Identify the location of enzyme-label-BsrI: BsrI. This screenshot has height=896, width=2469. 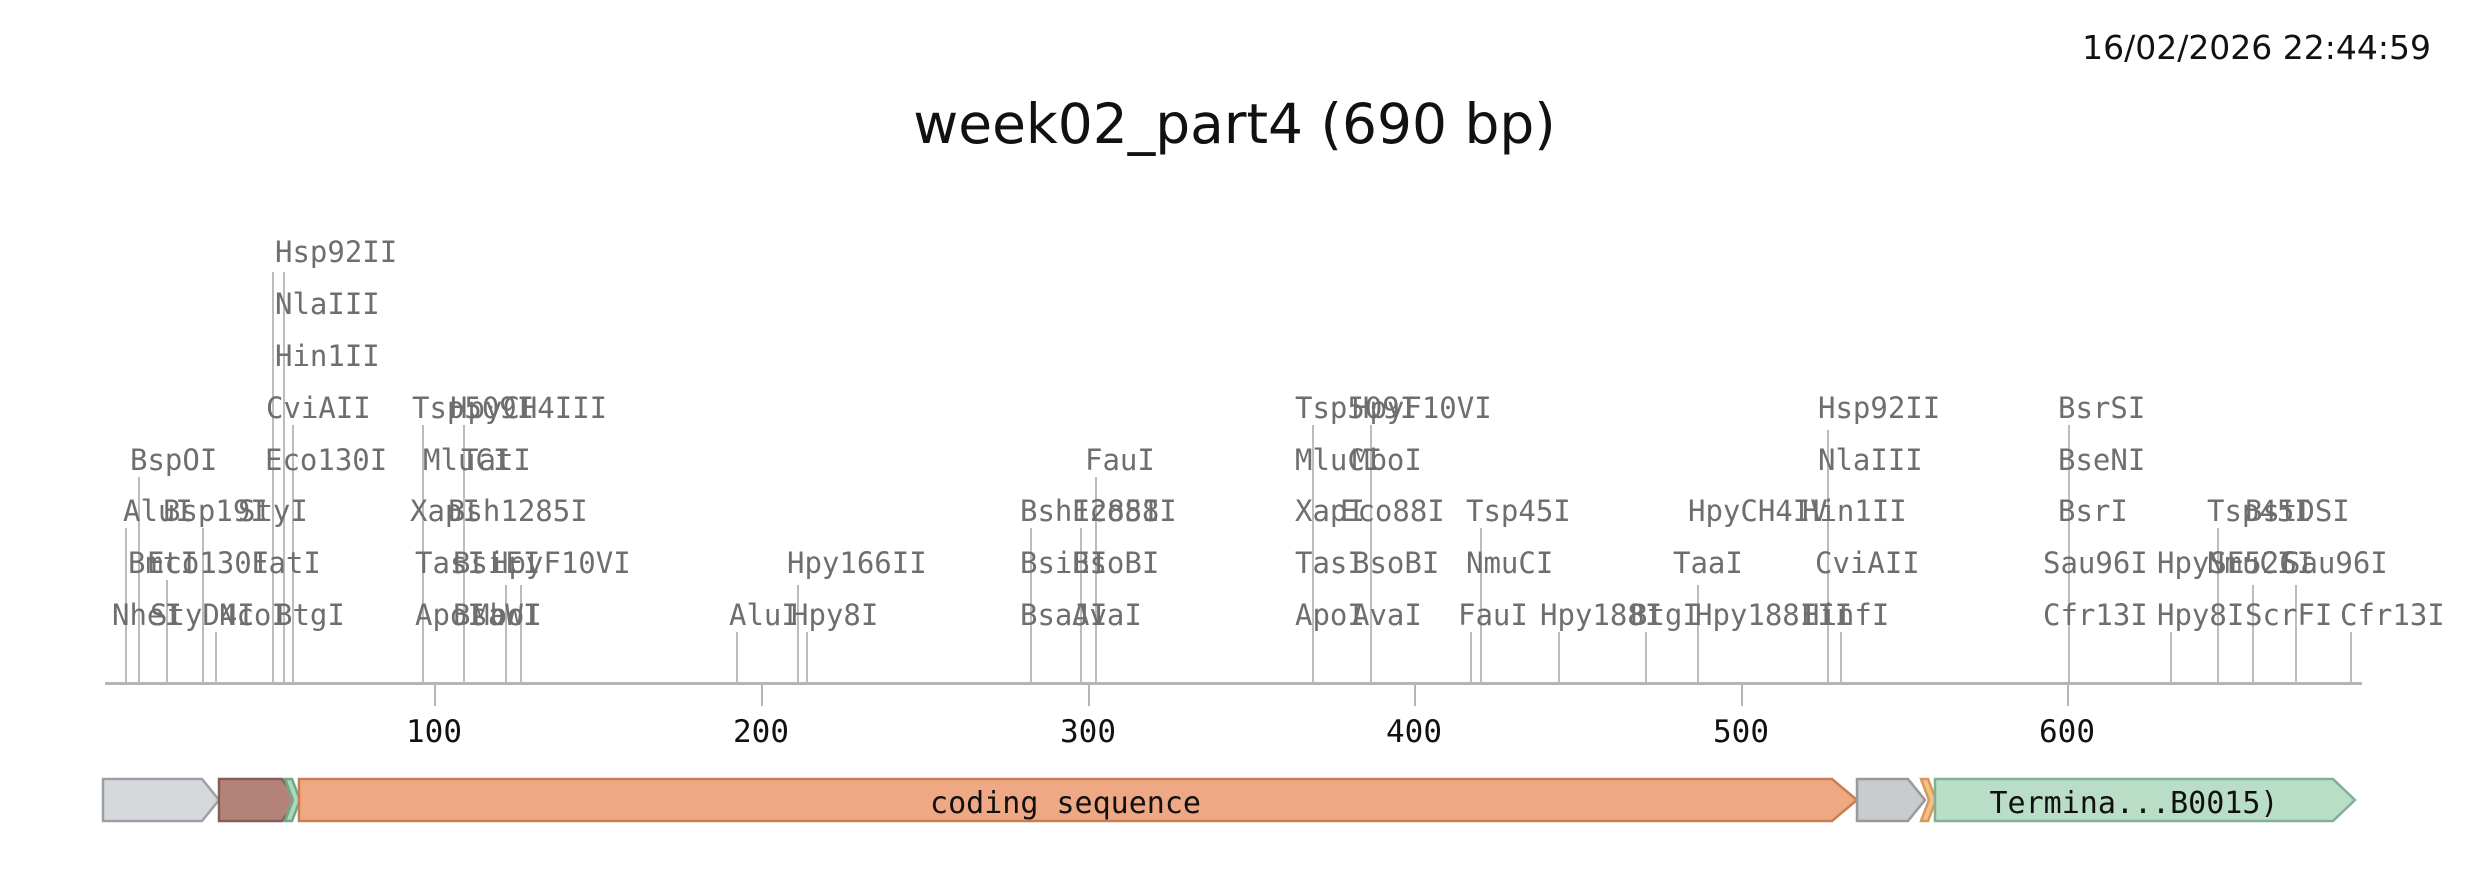
(2093, 511).